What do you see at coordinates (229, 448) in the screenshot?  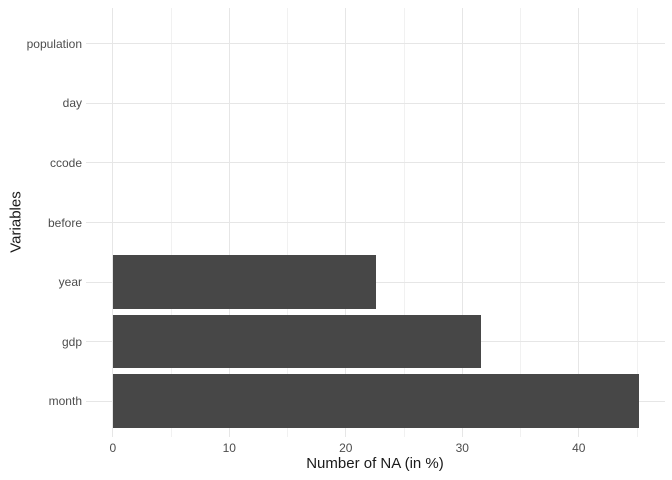 I see `x-tick-label-10: 10` at bounding box center [229, 448].